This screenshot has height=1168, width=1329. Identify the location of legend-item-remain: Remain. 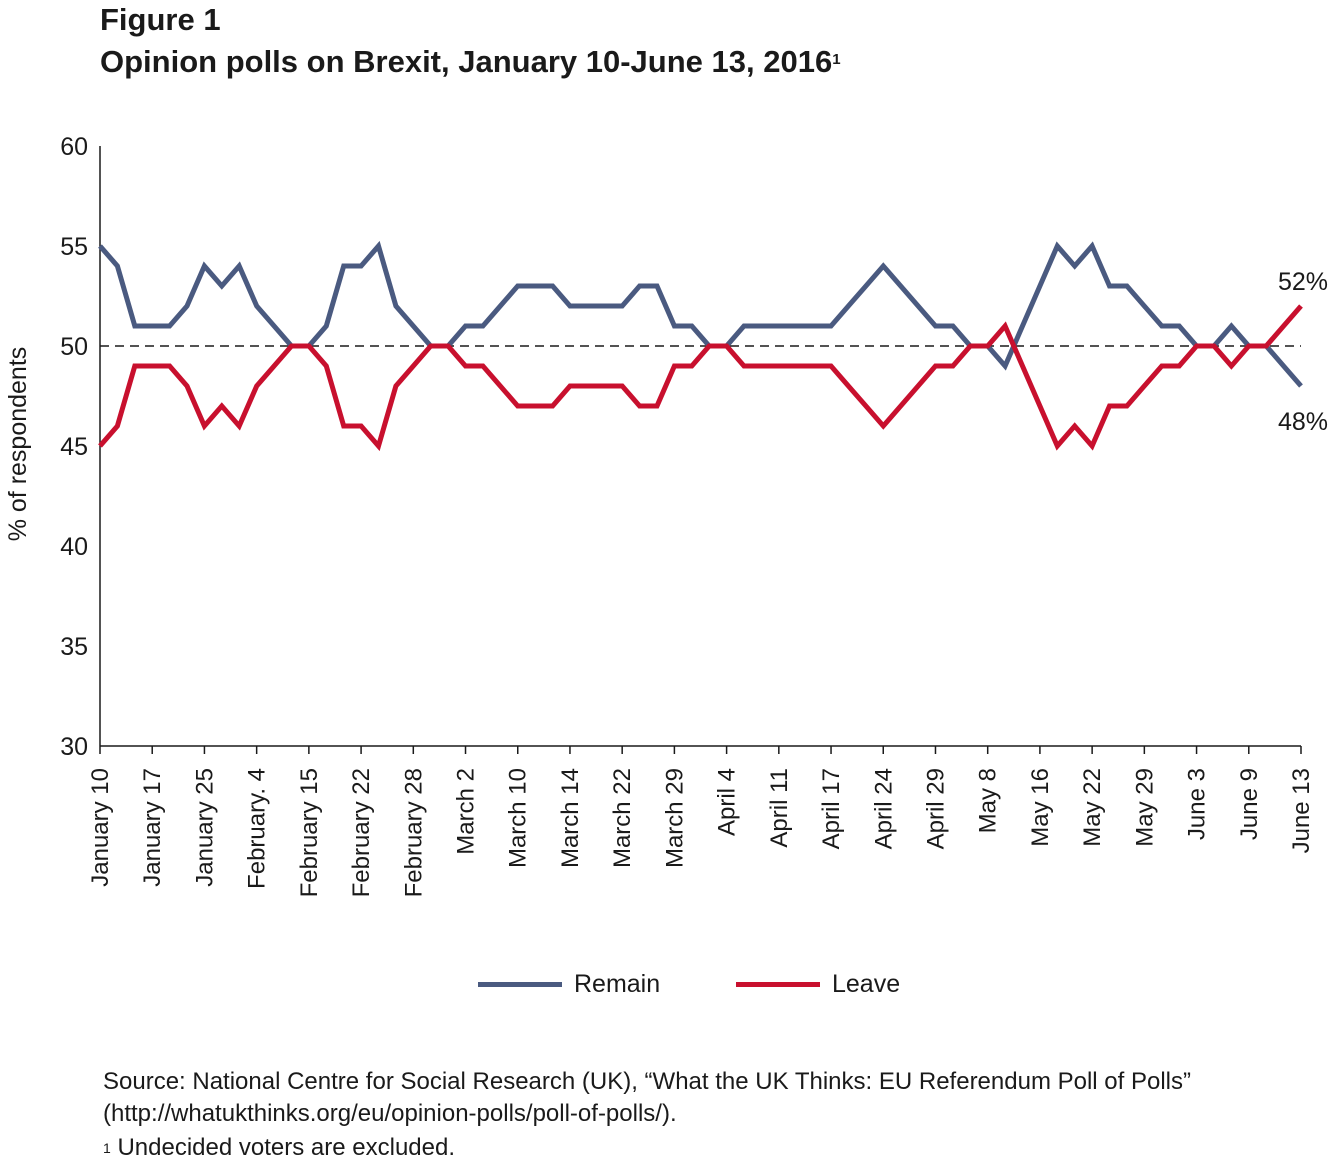
(569, 984).